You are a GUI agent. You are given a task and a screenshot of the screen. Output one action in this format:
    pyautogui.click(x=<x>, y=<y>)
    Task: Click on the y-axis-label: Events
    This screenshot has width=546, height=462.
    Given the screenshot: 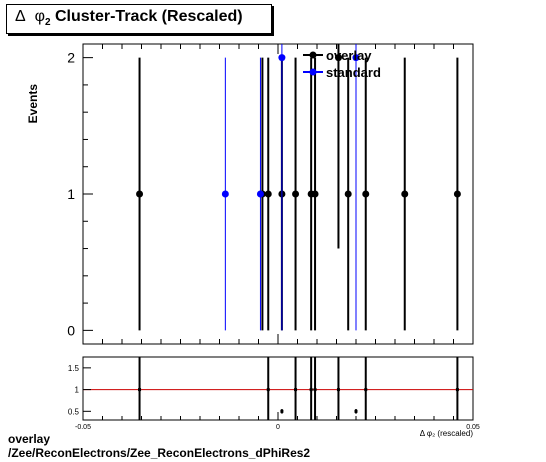 What is the action you would take?
    pyautogui.click(x=33, y=104)
    